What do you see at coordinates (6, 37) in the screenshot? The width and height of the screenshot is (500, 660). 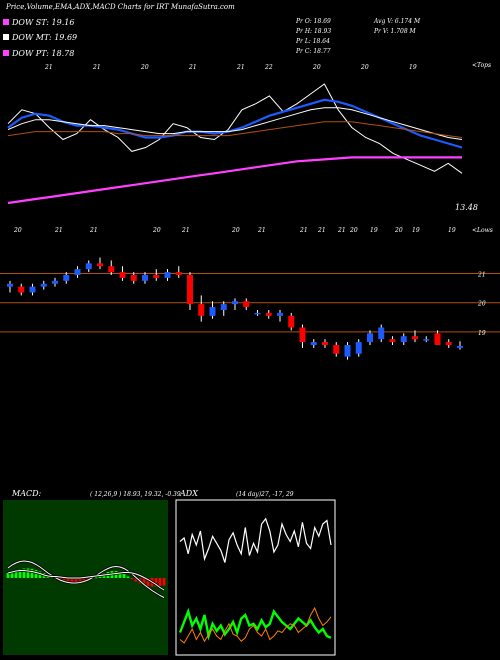 I see `dow-mt-swatch` at bounding box center [6, 37].